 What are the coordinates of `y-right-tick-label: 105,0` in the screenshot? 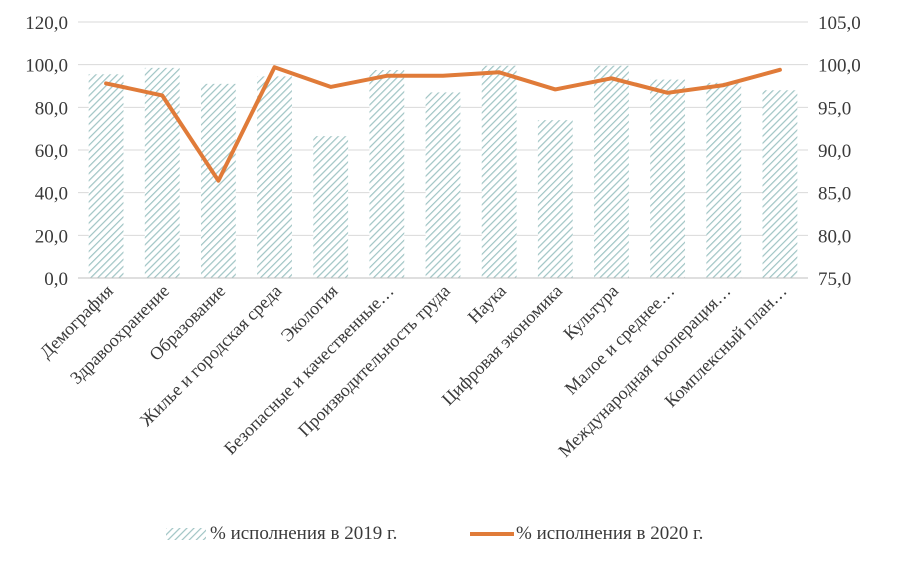 It's located at (839, 23).